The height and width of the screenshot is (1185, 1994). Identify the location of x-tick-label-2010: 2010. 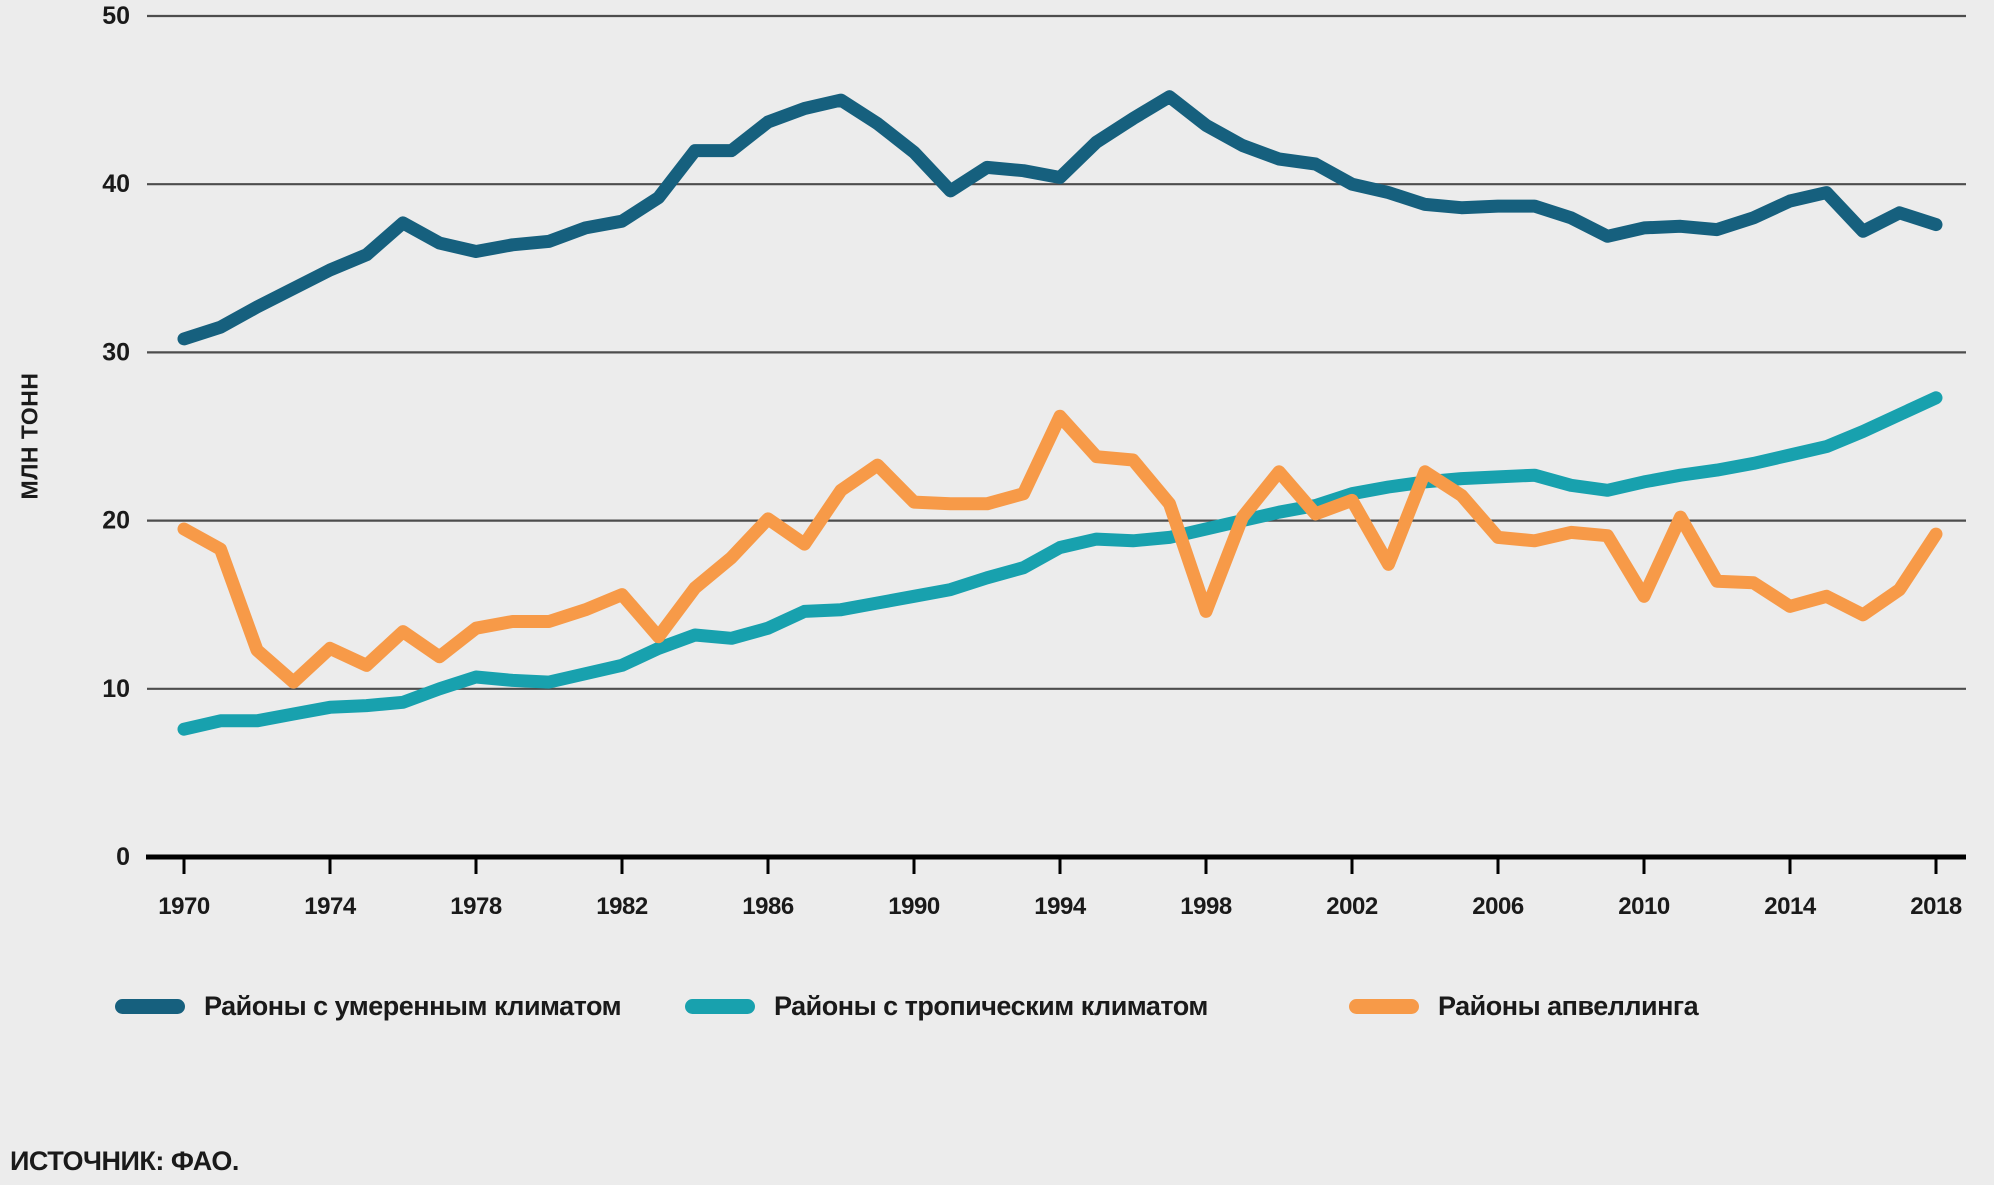
(1644, 906).